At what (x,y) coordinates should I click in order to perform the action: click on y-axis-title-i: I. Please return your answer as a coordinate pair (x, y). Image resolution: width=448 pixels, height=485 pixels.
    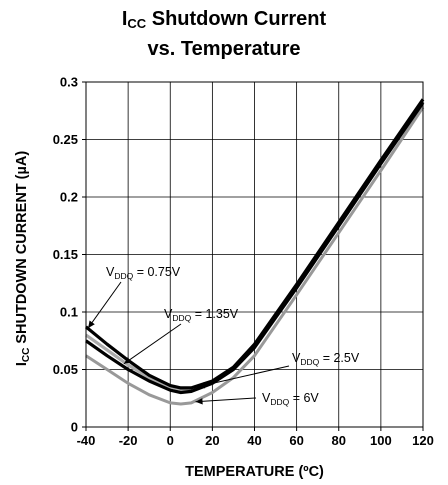
    Looking at the image, I should click on (22, 364).